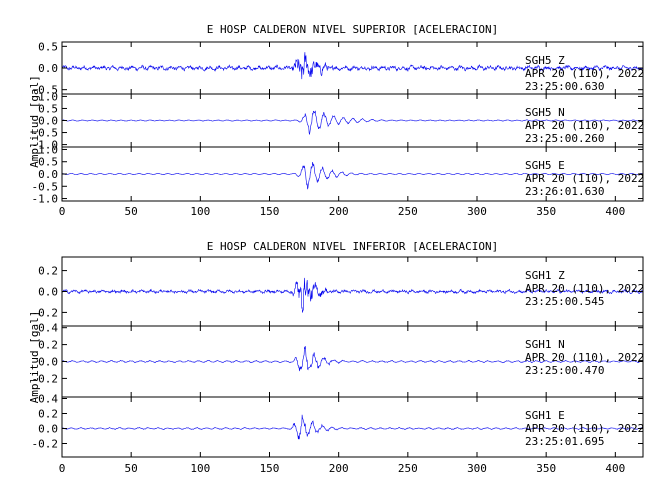 The image size is (650, 500). What do you see at coordinates (545, 415) in the screenshot?
I see `station-label: SGH1 E` at bounding box center [545, 415].